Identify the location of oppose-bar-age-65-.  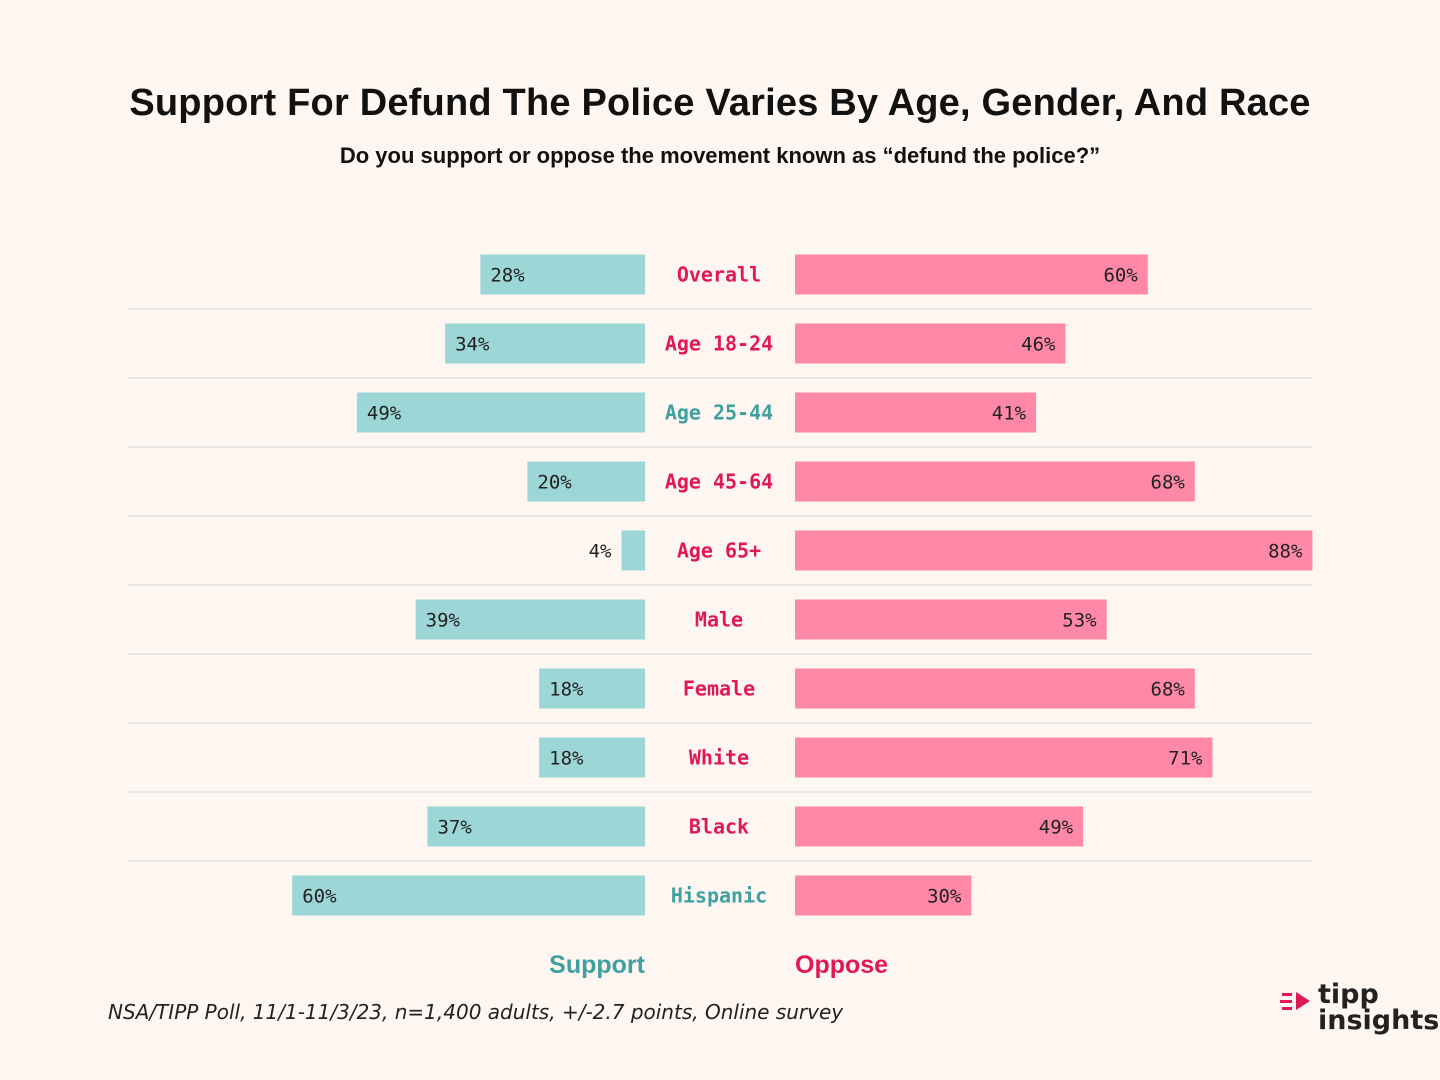
(1054, 550).